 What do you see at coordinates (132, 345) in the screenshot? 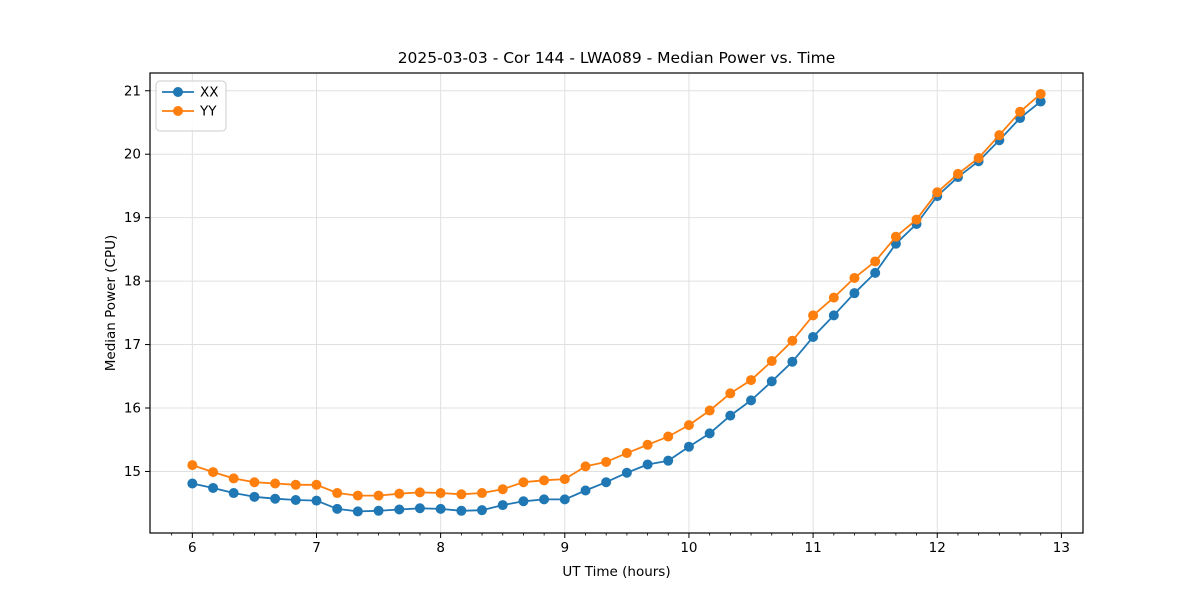
I see `y-tick-label: 17` at bounding box center [132, 345].